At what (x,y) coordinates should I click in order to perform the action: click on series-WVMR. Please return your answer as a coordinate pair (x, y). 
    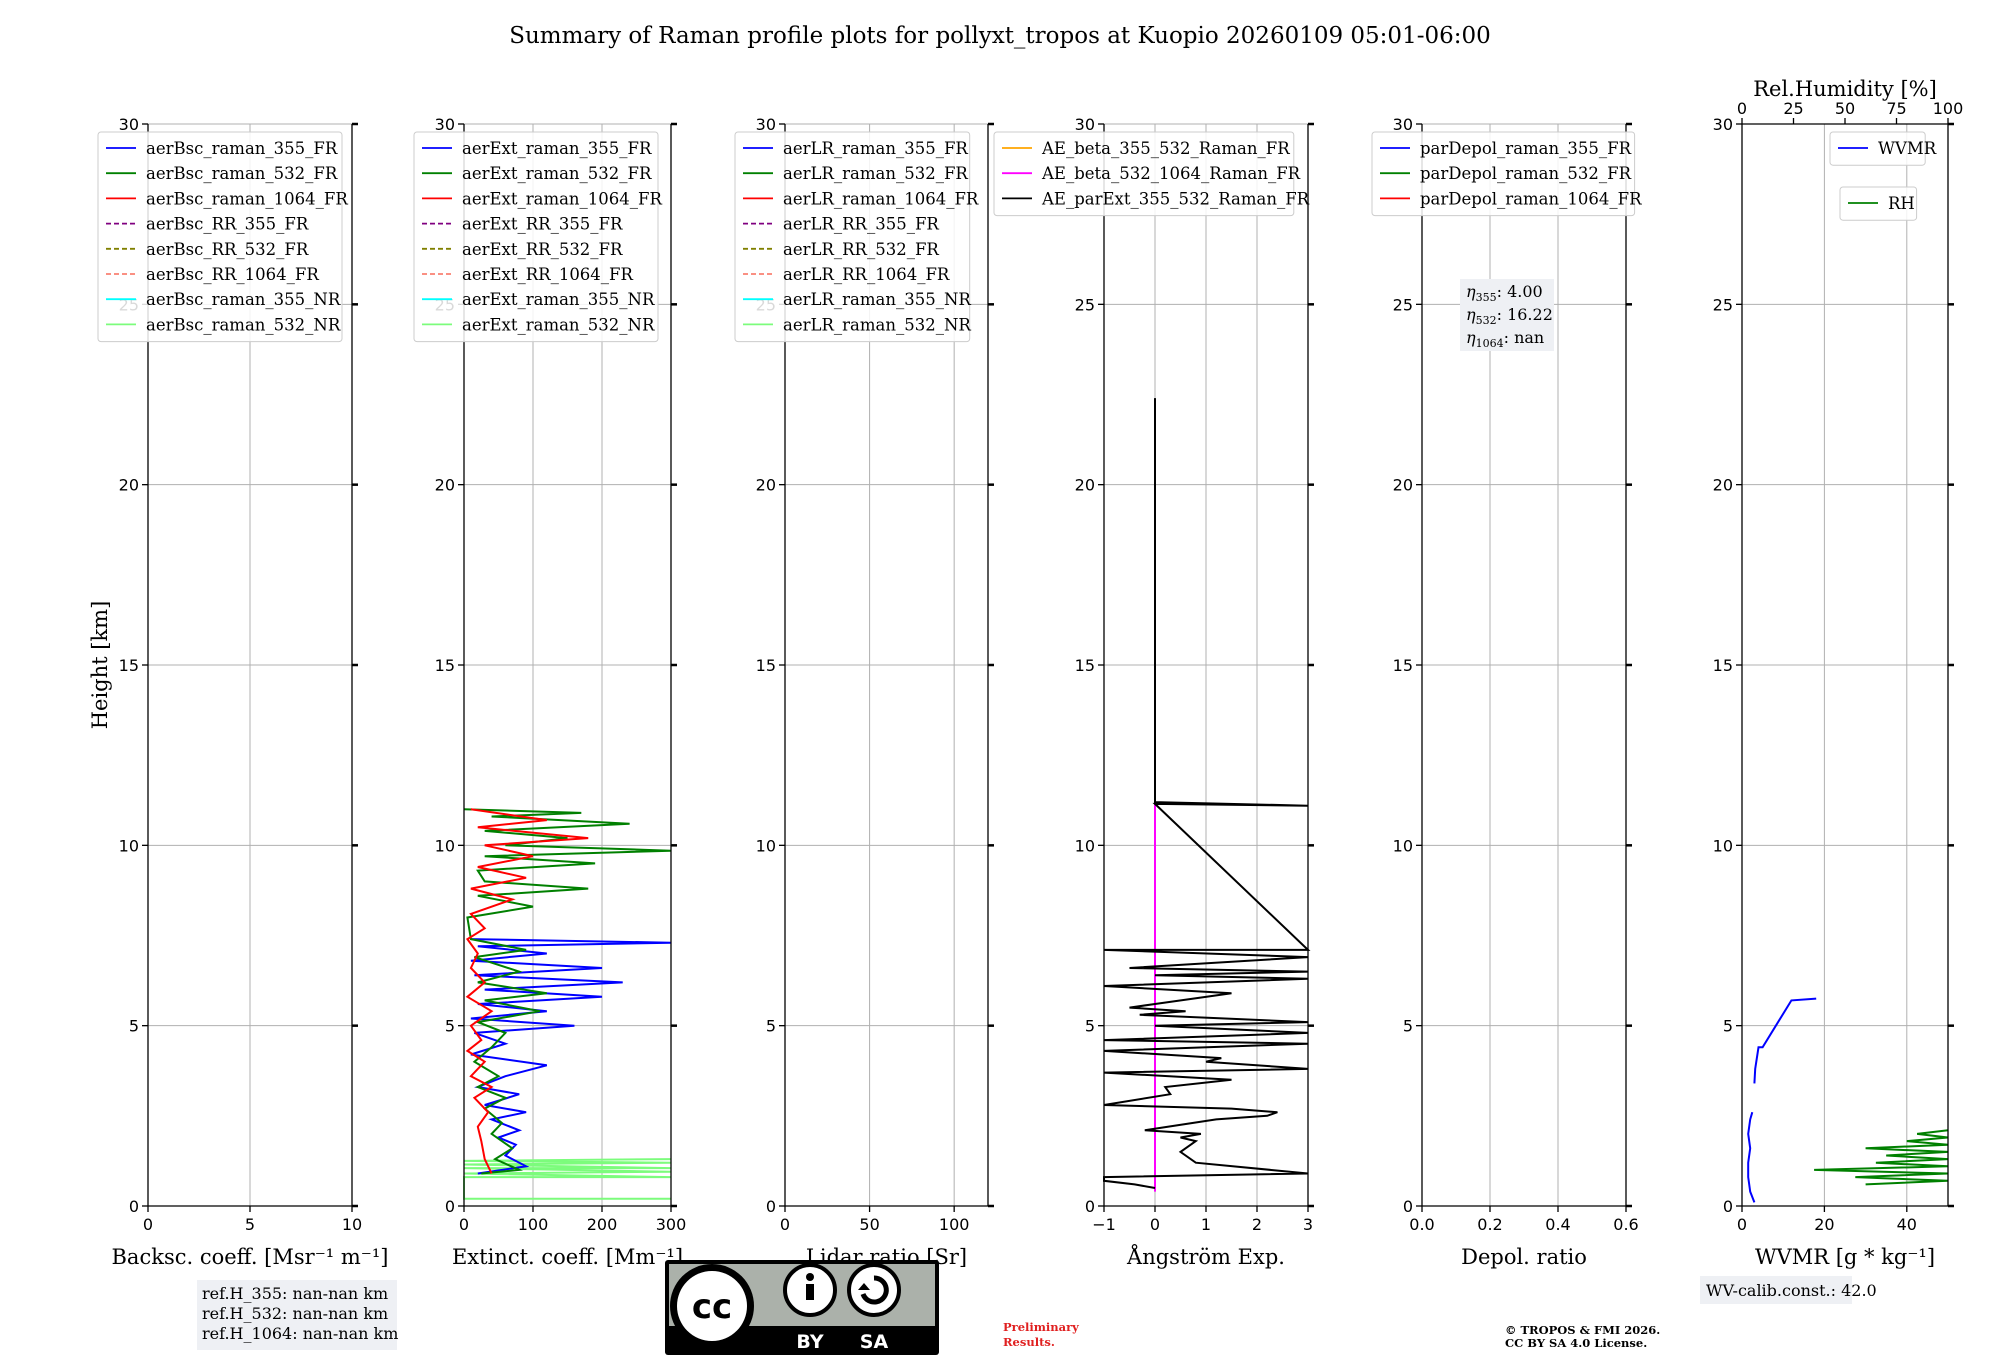
    Looking at the image, I should click on (1751, 1157).